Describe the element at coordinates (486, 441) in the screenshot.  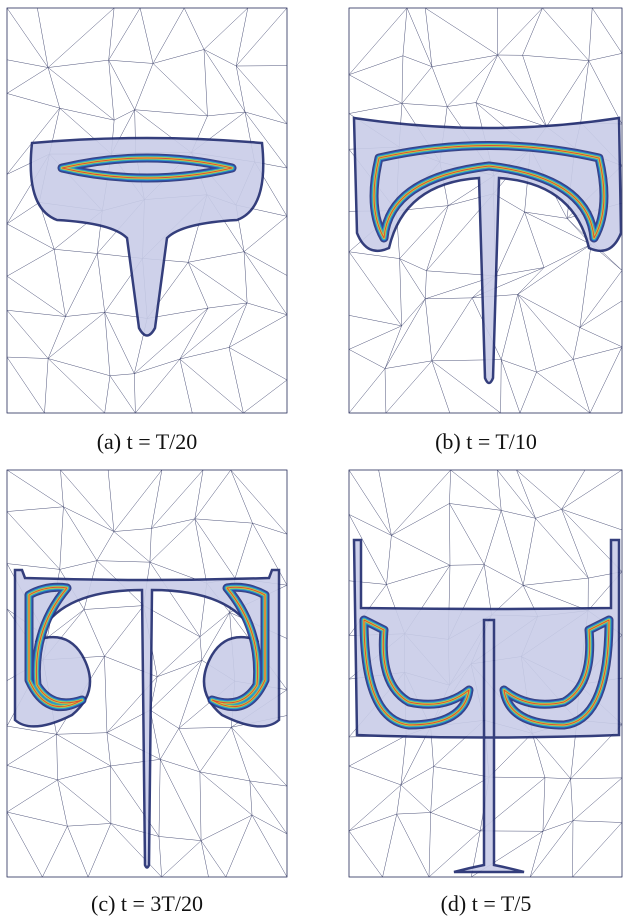
I see `caption: (b) t = T/10` at that location.